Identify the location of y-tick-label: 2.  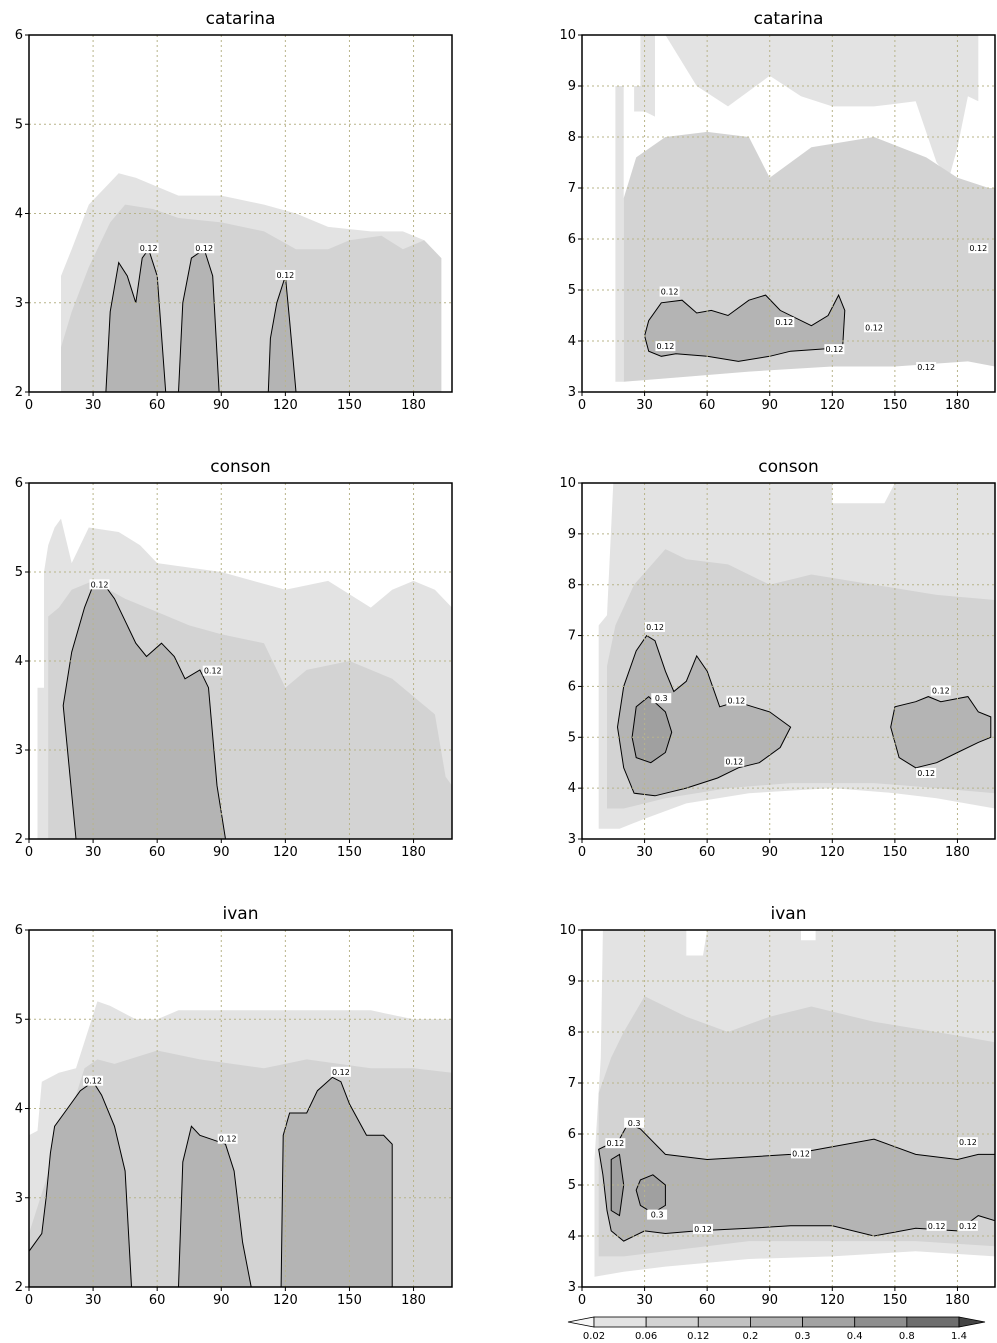
(19, 1287).